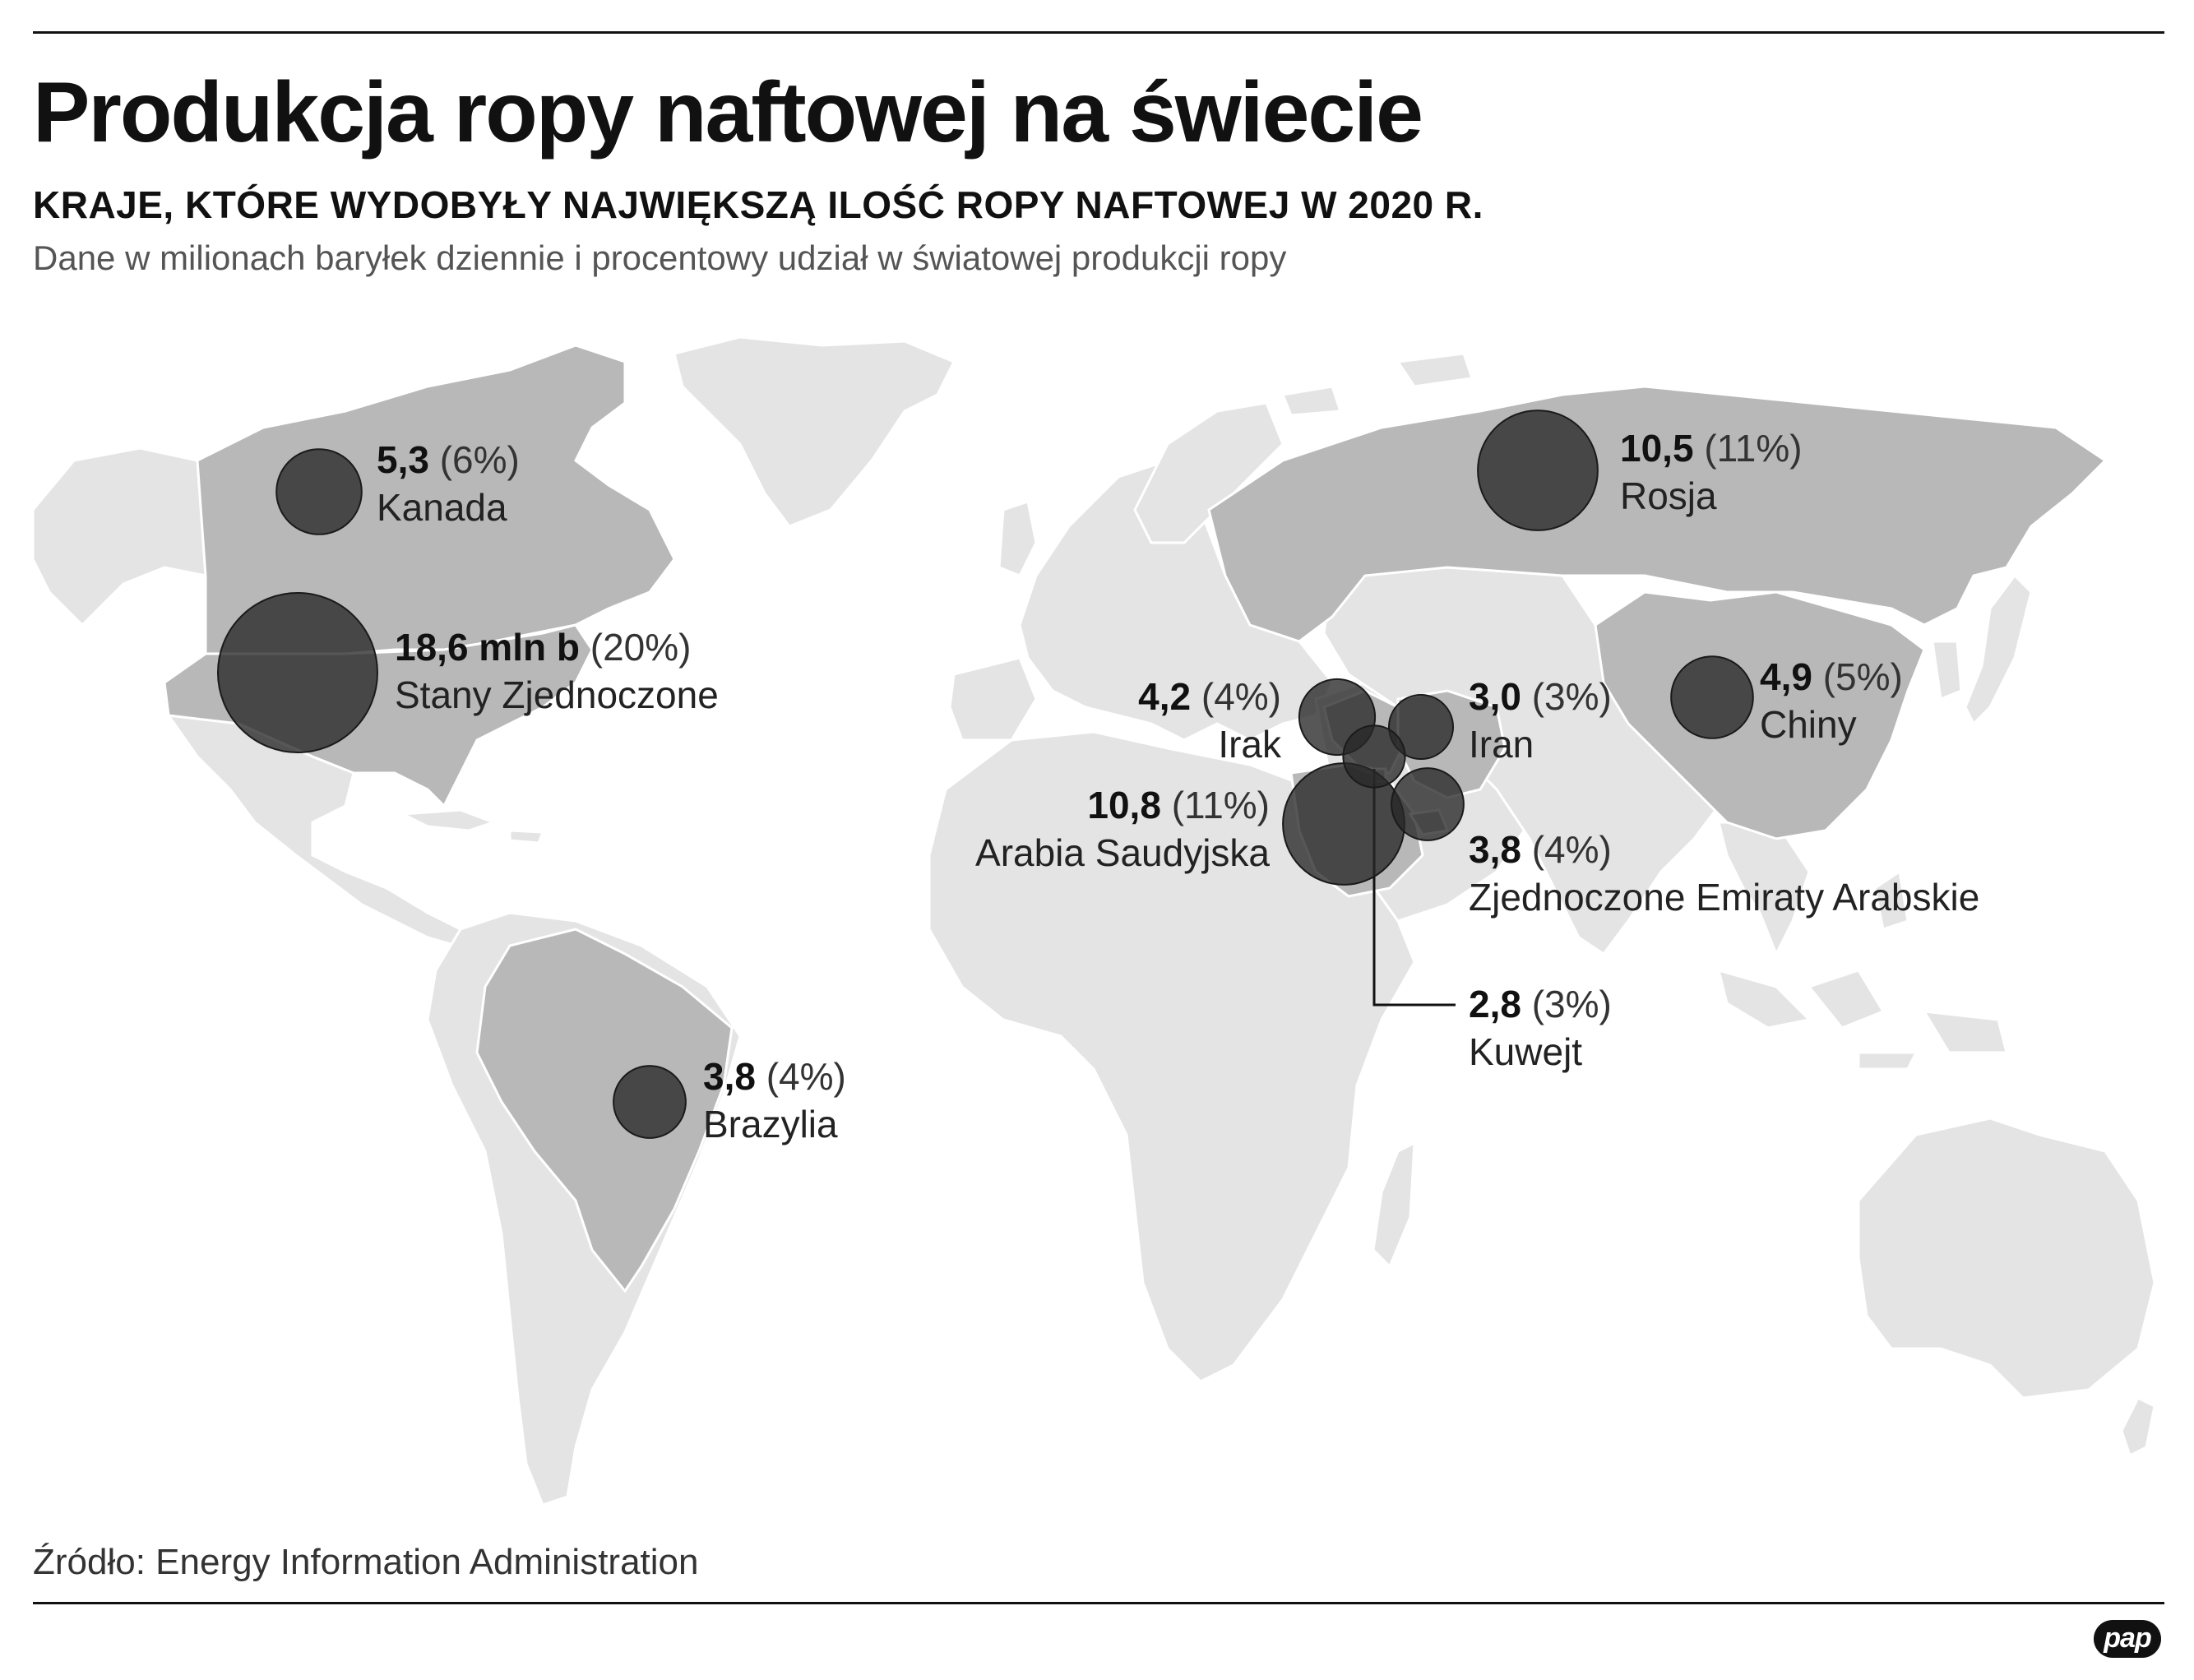 The image size is (2194, 1680). I want to click on iraq-name: Irak, so click(1249, 744).